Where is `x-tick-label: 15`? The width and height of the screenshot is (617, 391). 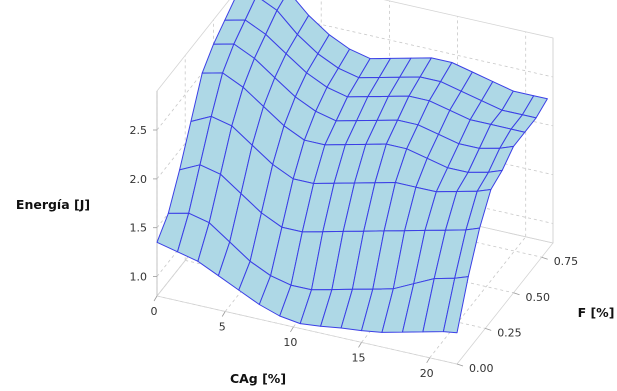 x-tick-label: 15 is located at coordinates (359, 357).